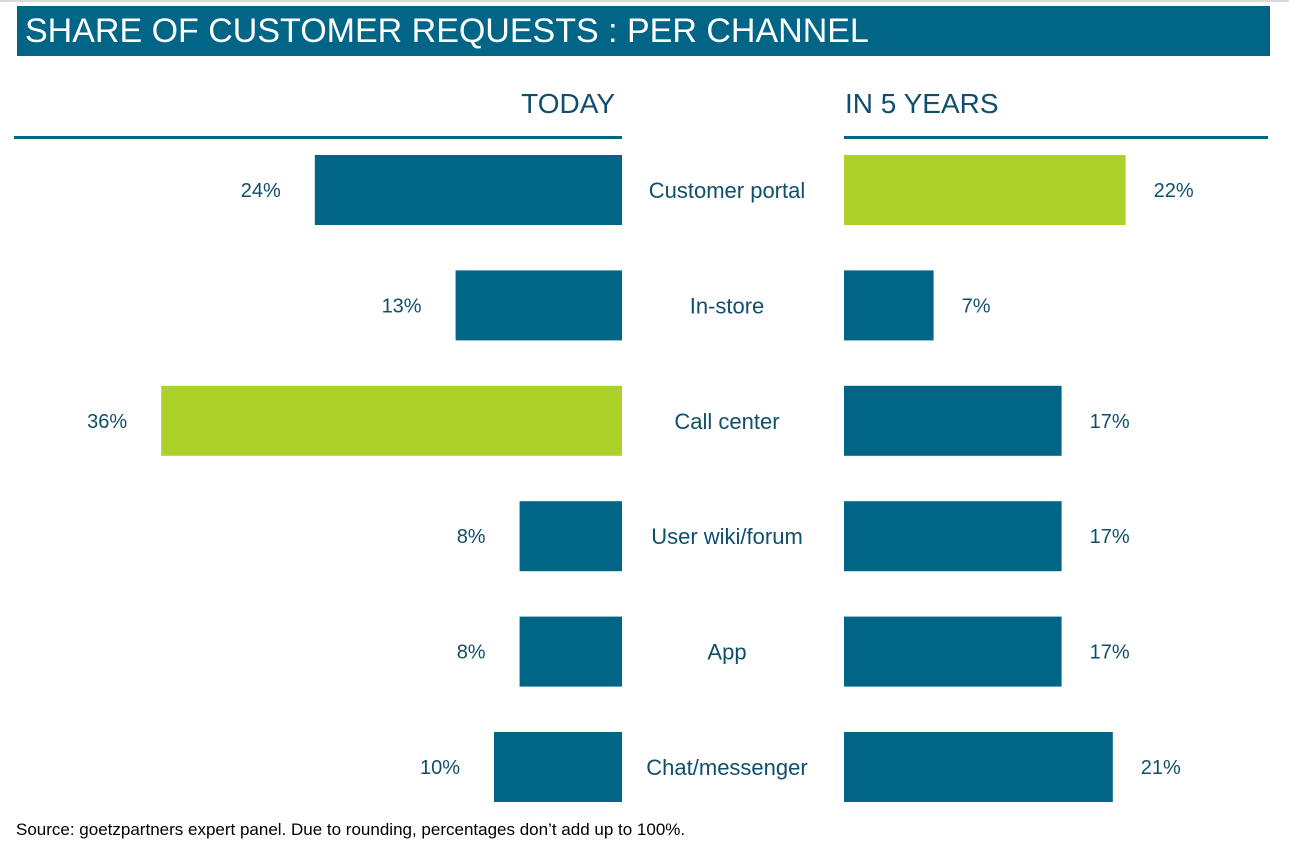  I want to click on category-label: Customer portal, so click(727, 190).